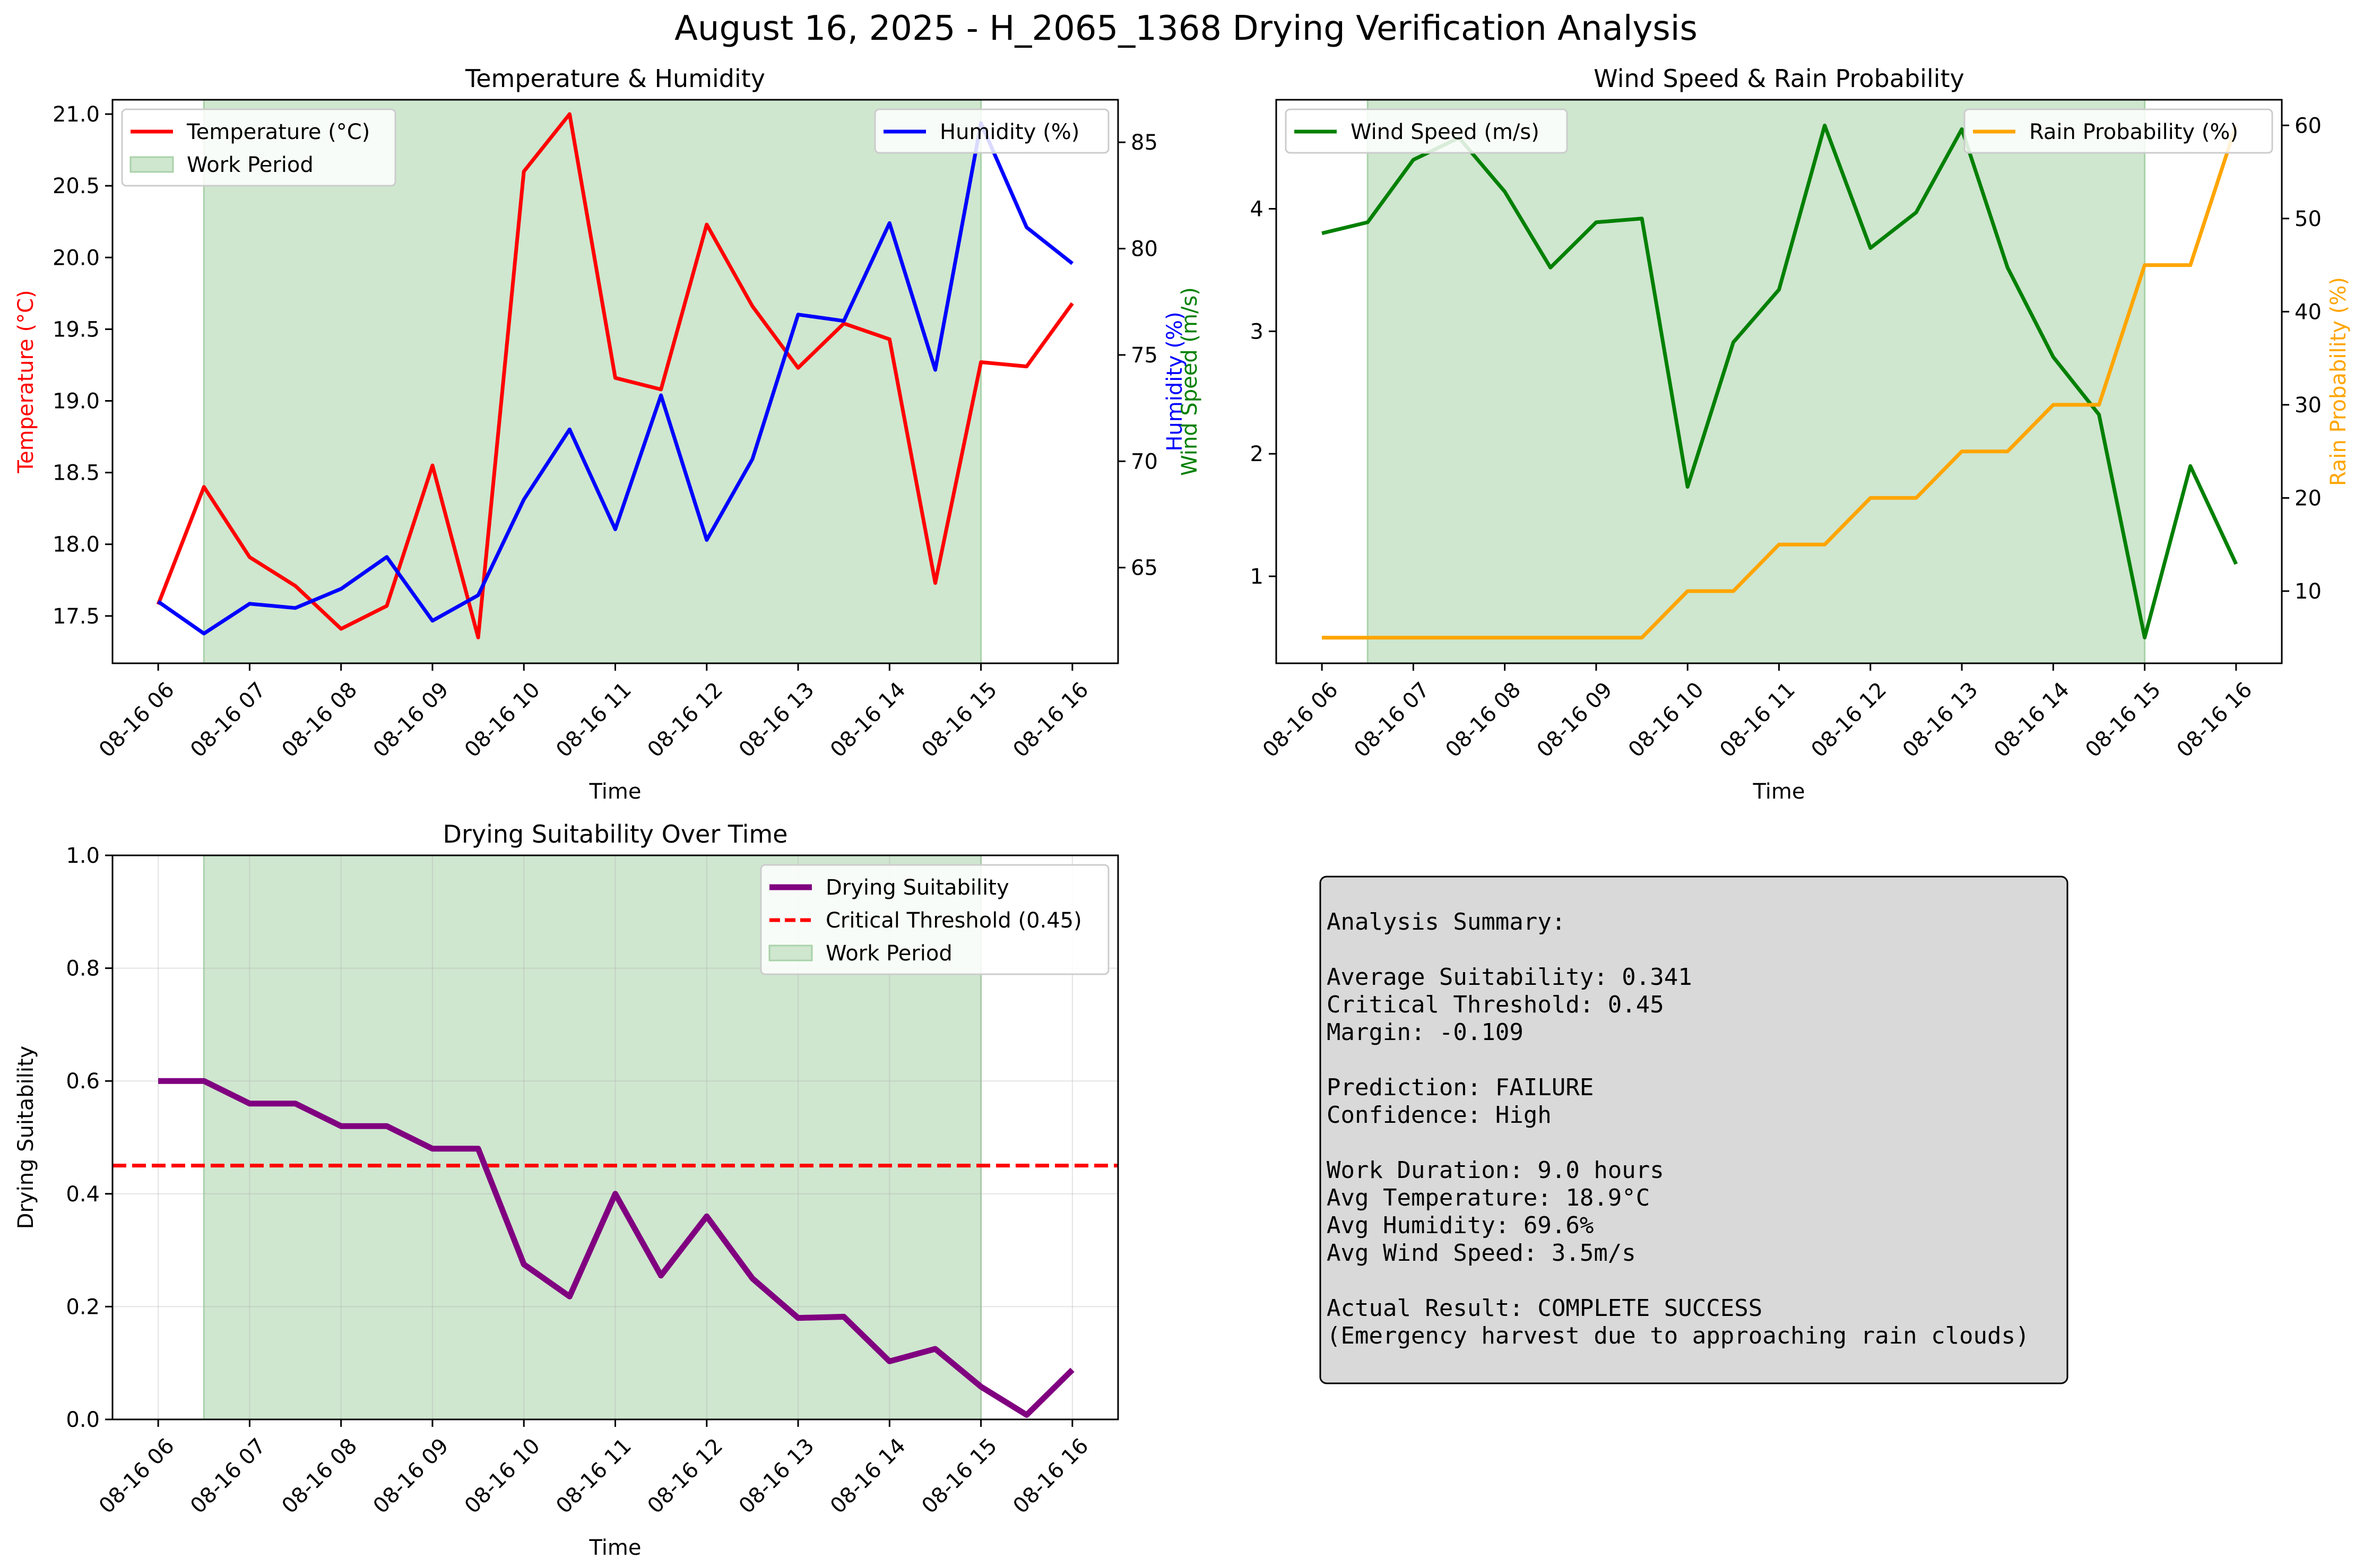 The width and height of the screenshot is (2372, 1568). Describe the element at coordinates (1495, 1004) in the screenshot. I see `summary-line: Critical Threshold: 0.45` at that location.